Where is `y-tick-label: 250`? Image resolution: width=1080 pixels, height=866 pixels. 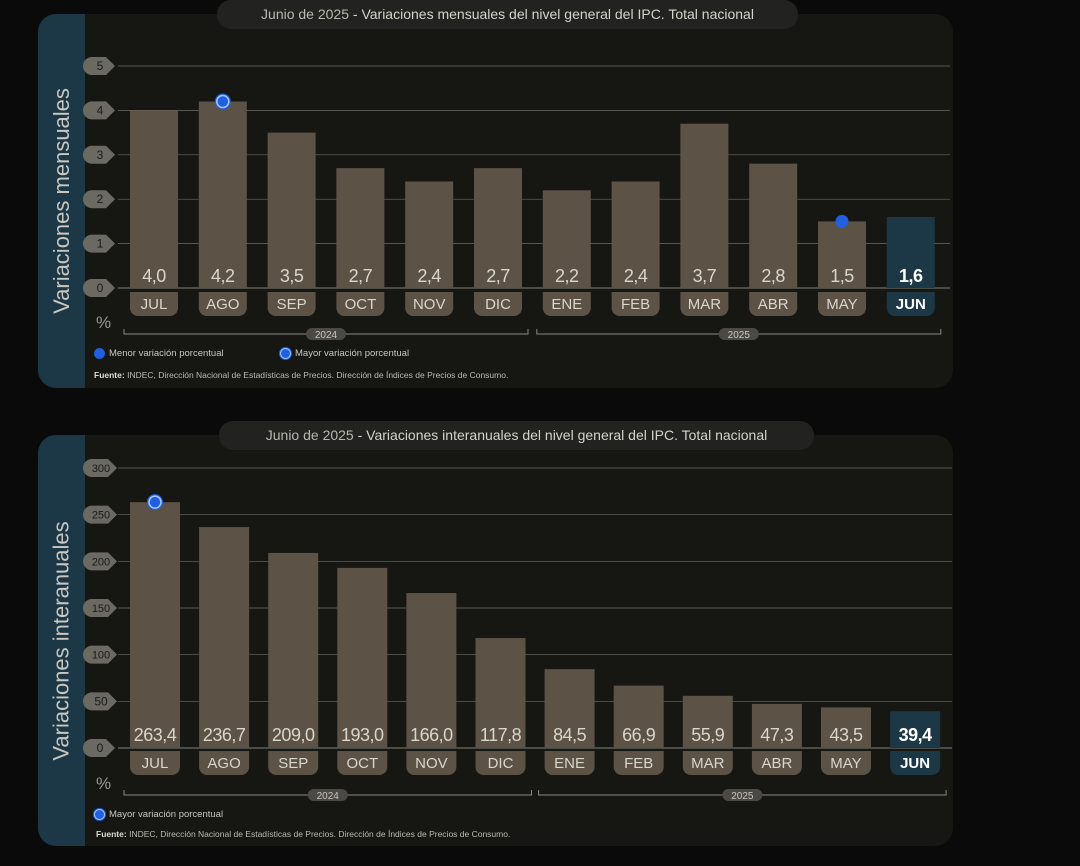
y-tick-label: 250 is located at coordinates (101, 516).